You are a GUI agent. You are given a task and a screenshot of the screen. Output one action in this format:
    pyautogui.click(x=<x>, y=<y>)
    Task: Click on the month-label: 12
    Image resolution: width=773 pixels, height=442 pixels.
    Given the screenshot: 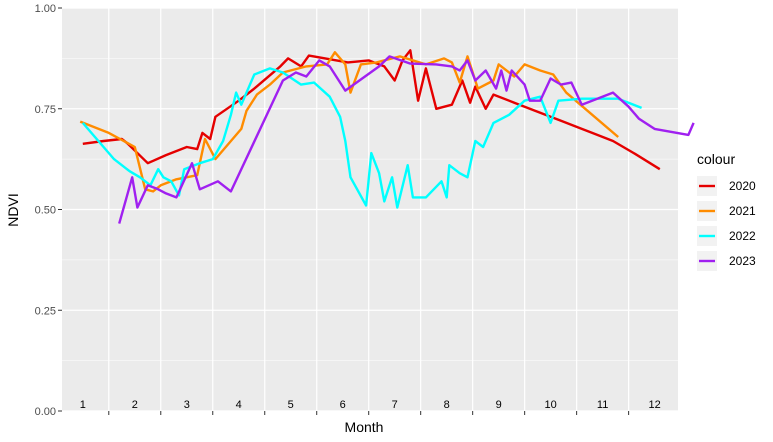 What is the action you would take?
    pyautogui.click(x=654, y=405)
    